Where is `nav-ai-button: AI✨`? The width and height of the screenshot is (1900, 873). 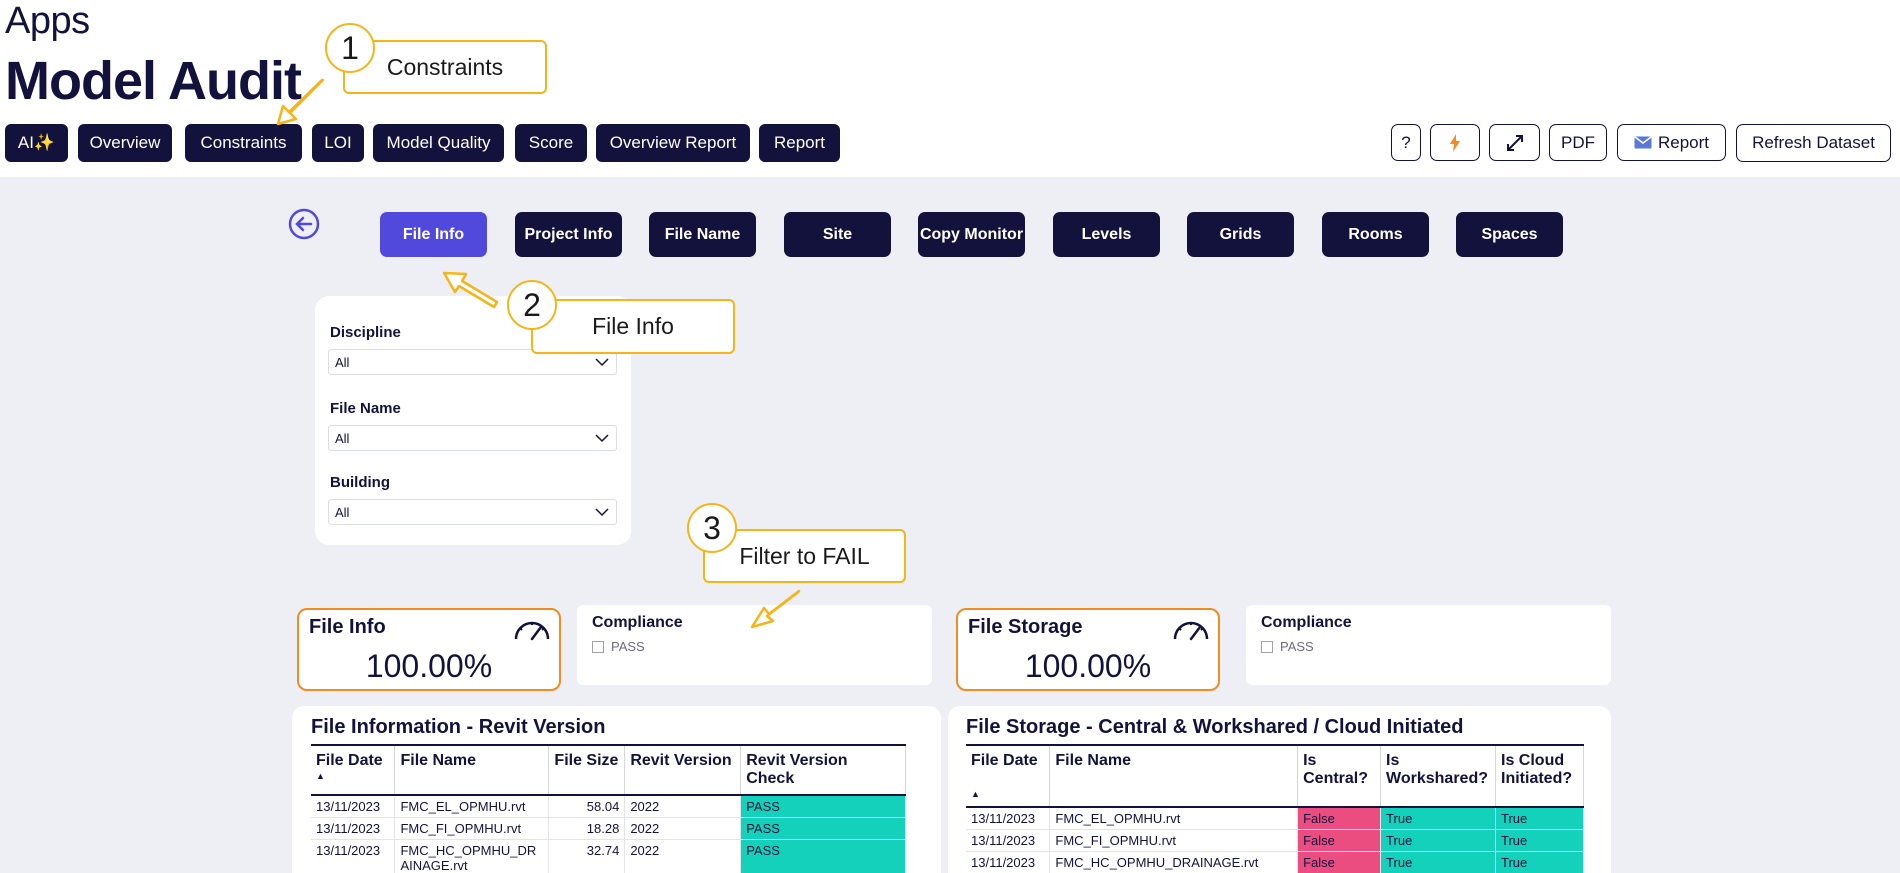 nav-ai-button: AI✨ is located at coordinates (36, 143).